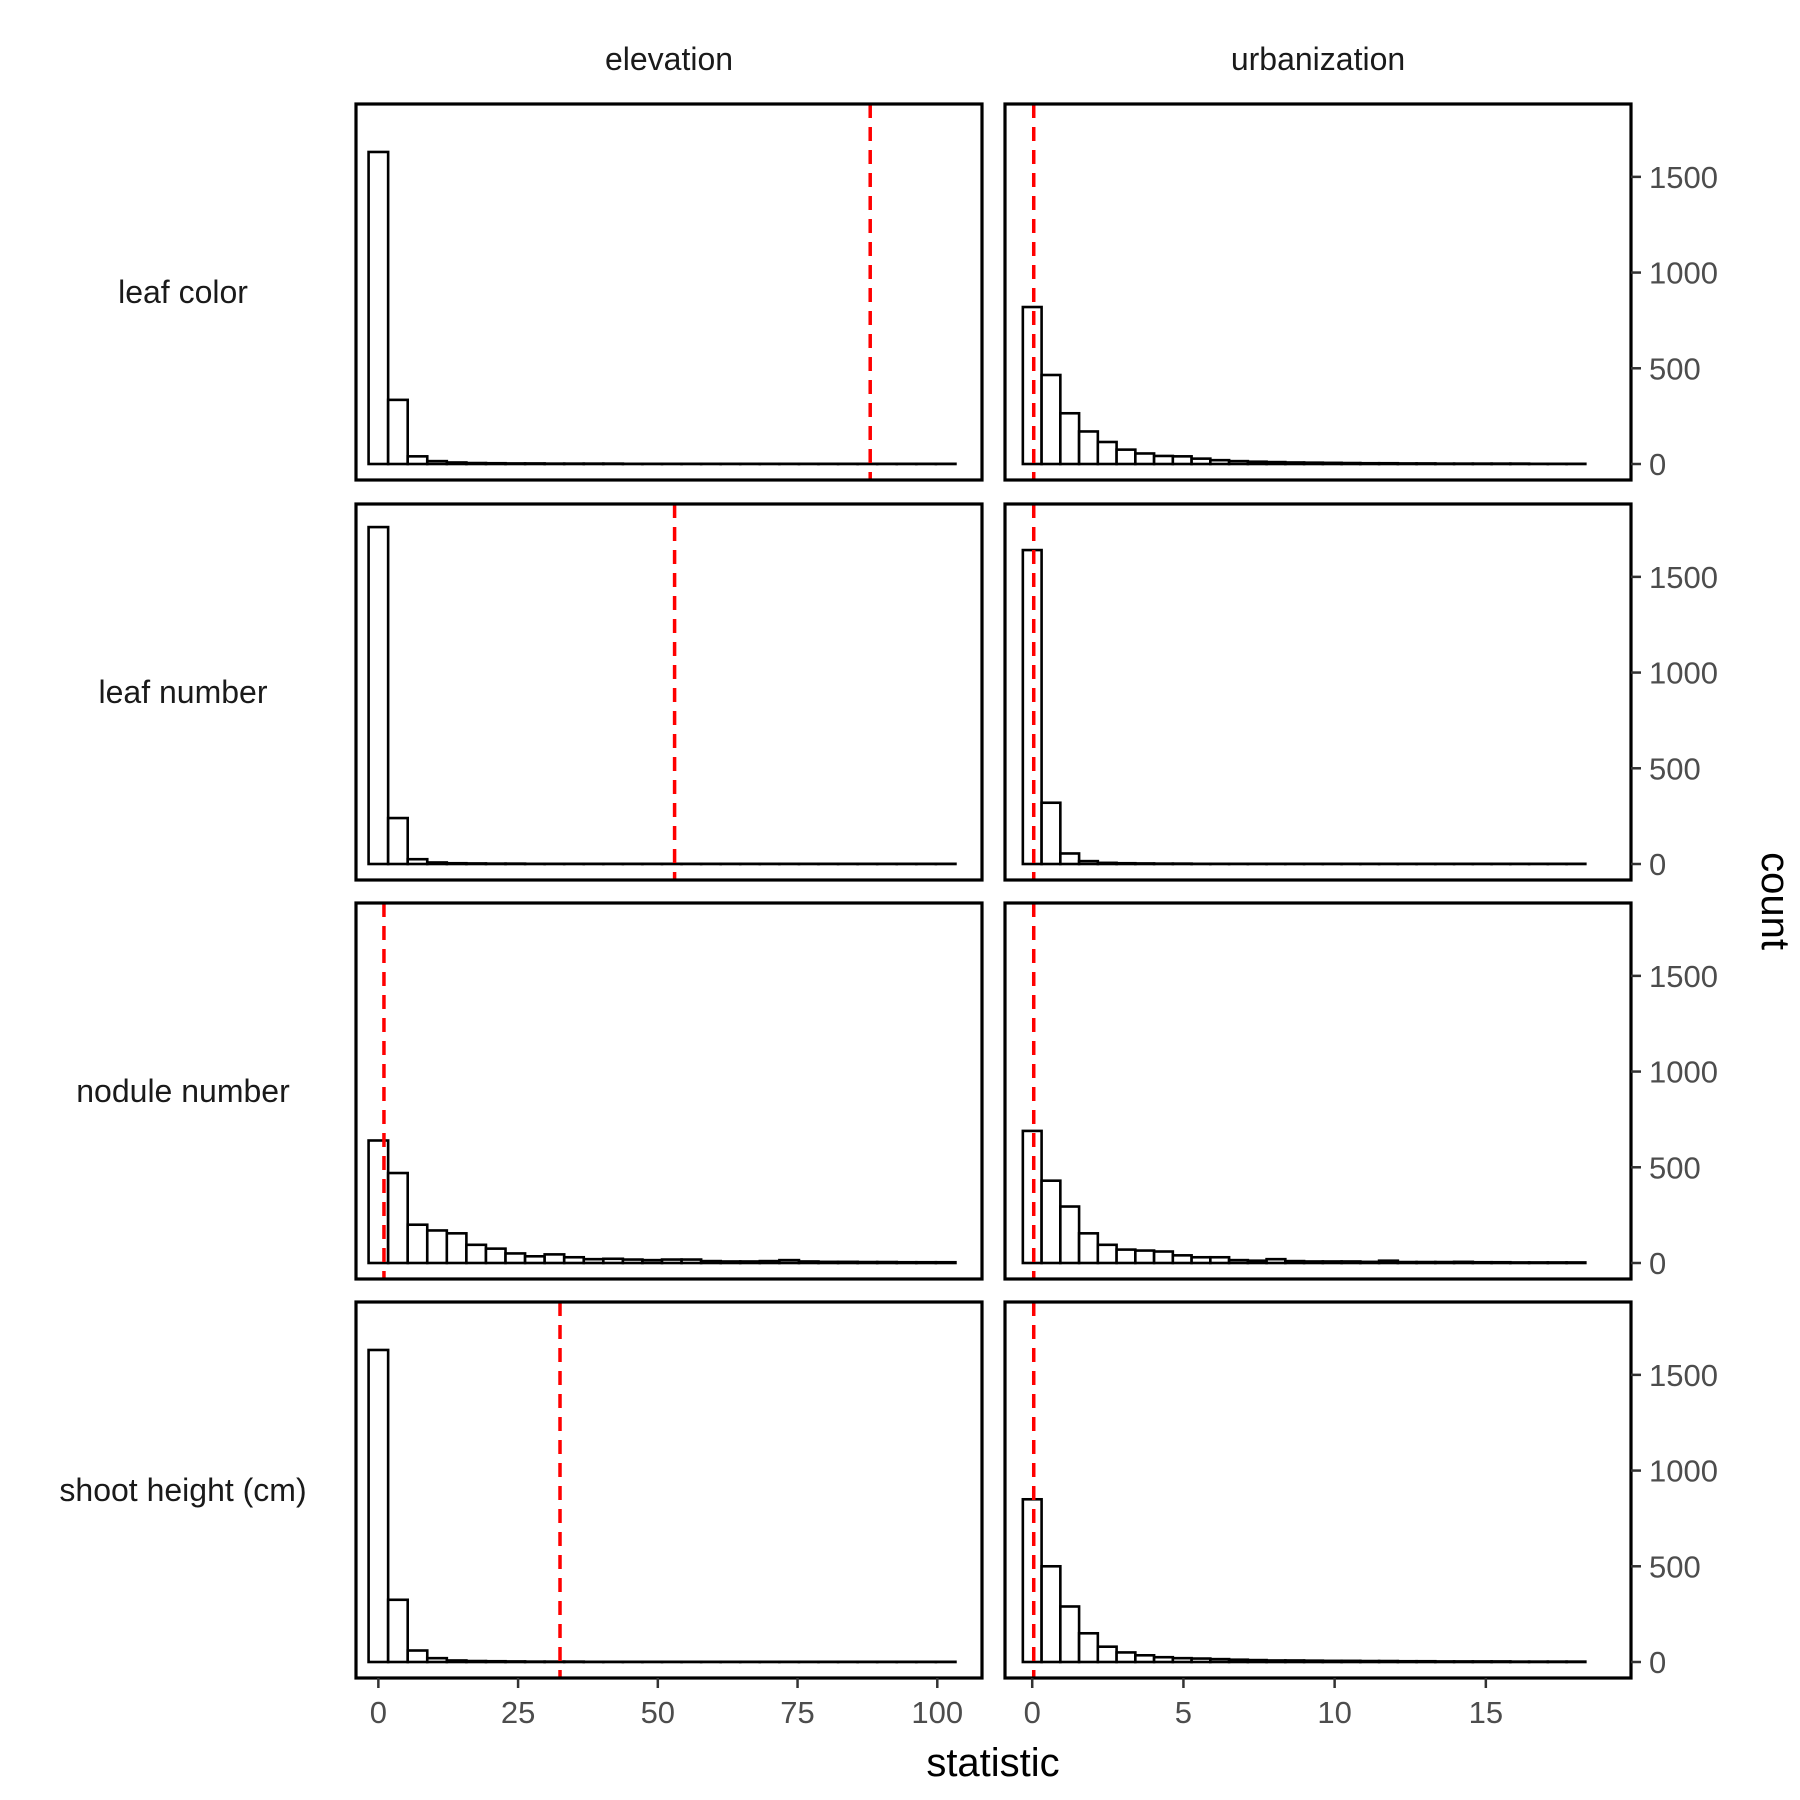 The width and height of the screenshot is (1800, 1800). What do you see at coordinates (937, 1712) in the screenshot?
I see `x-tick-label: 100` at bounding box center [937, 1712].